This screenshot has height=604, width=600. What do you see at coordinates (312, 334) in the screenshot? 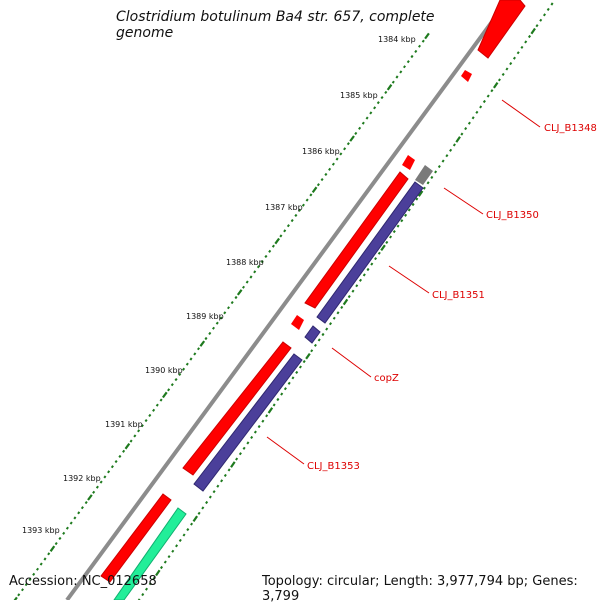
I see `gene-cds-reverse-copz` at bounding box center [312, 334].